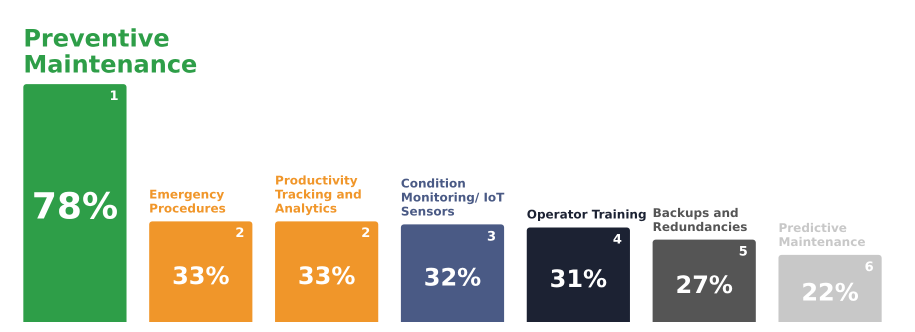 The image size is (915, 332). Describe the element at coordinates (700, 220) in the screenshot. I see `x-tick-label: Backups and Redundancies` at that location.